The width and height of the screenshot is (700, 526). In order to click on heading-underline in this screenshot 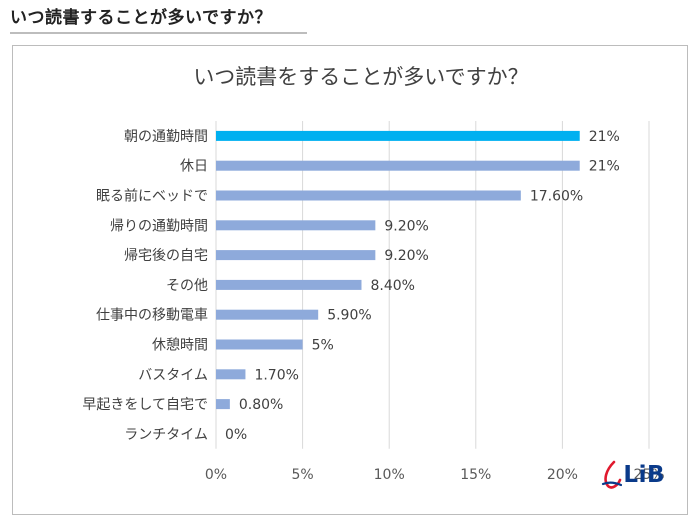, I will do `click(158, 33)`.